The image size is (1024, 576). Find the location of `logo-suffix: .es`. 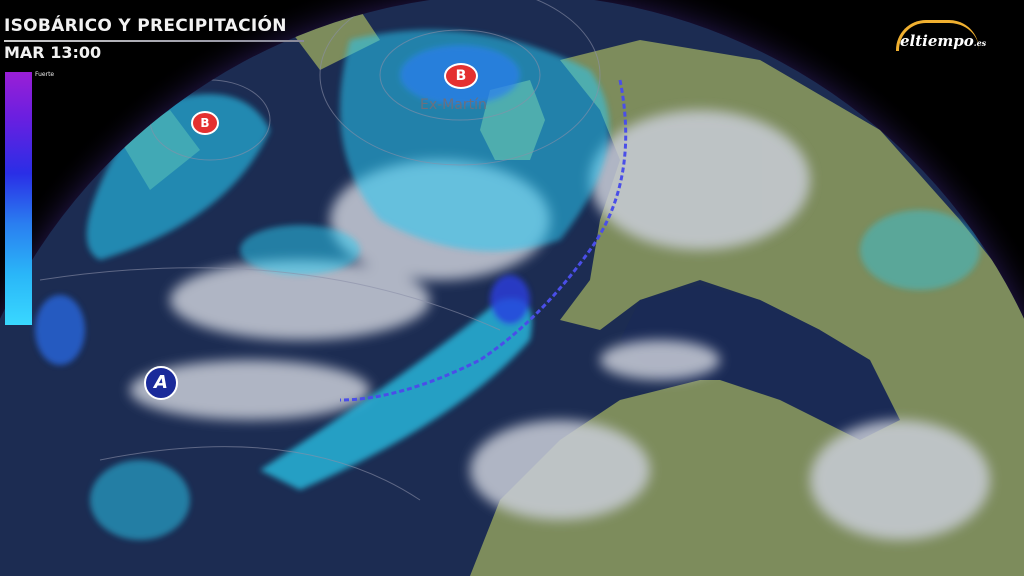

logo-suffix: .es is located at coordinates (980, 43).